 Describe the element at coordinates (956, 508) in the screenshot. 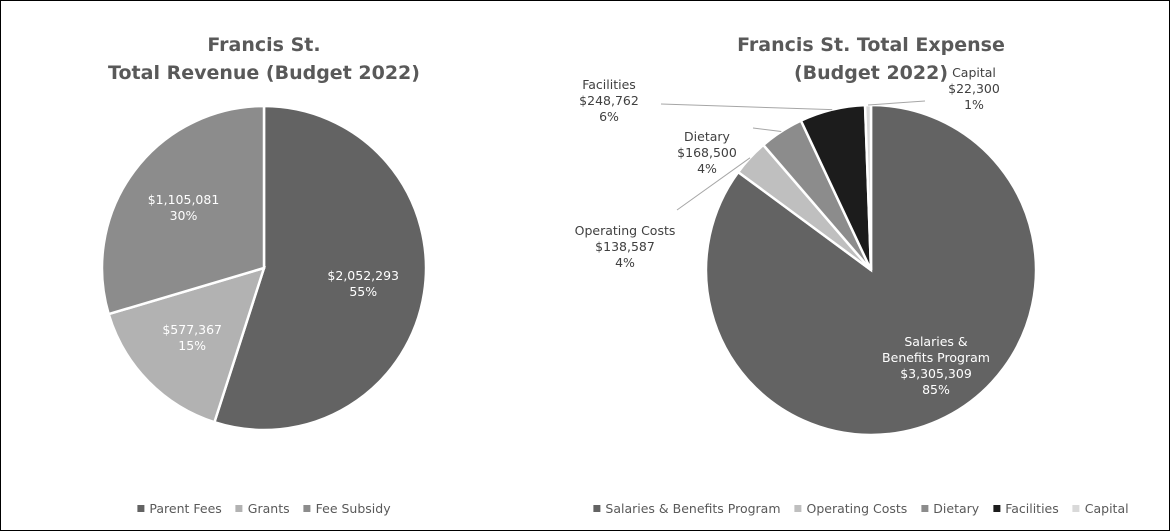

I see `legend-label: Dietary` at that location.